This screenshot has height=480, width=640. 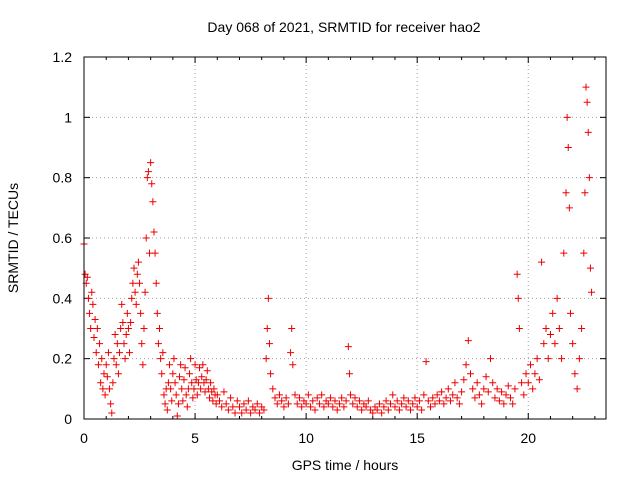 What do you see at coordinates (68, 117) in the screenshot?
I see `y-tick-label: 1` at bounding box center [68, 117].